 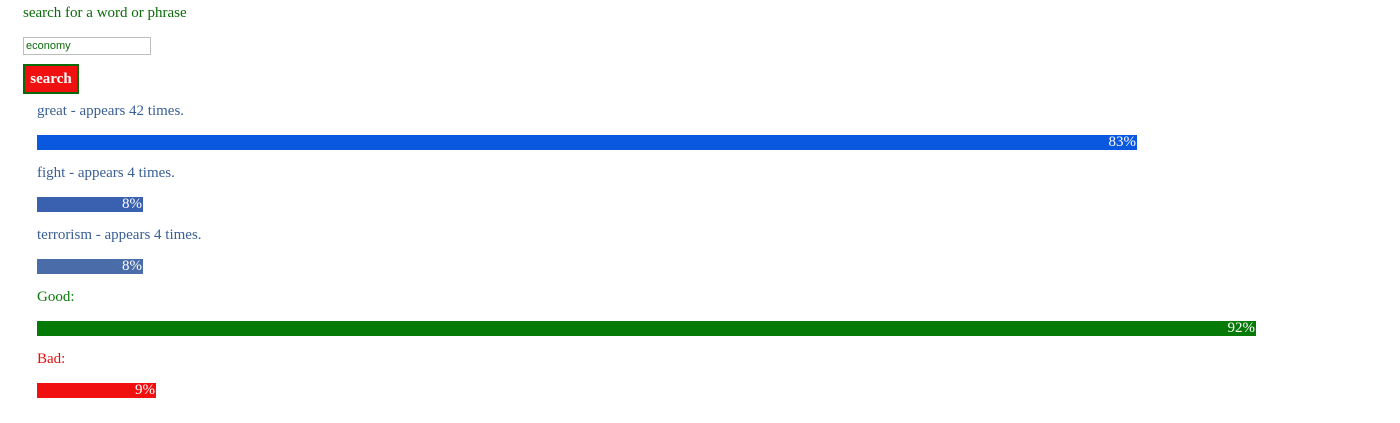 What do you see at coordinates (96, 390) in the screenshot?
I see `sentiment-bad-bar: 9%` at bounding box center [96, 390].